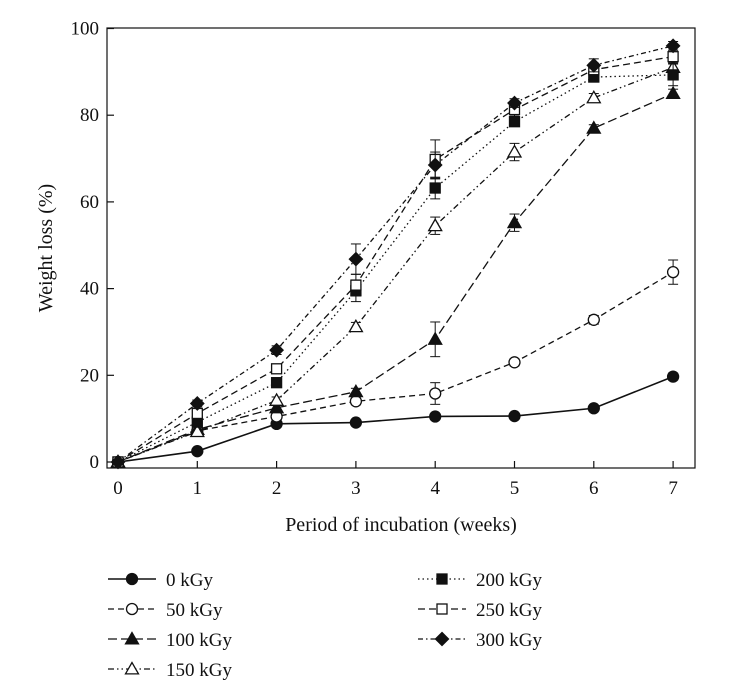  I want to click on x-axis-title: Period of incubation (weeks), so click(401, 525).